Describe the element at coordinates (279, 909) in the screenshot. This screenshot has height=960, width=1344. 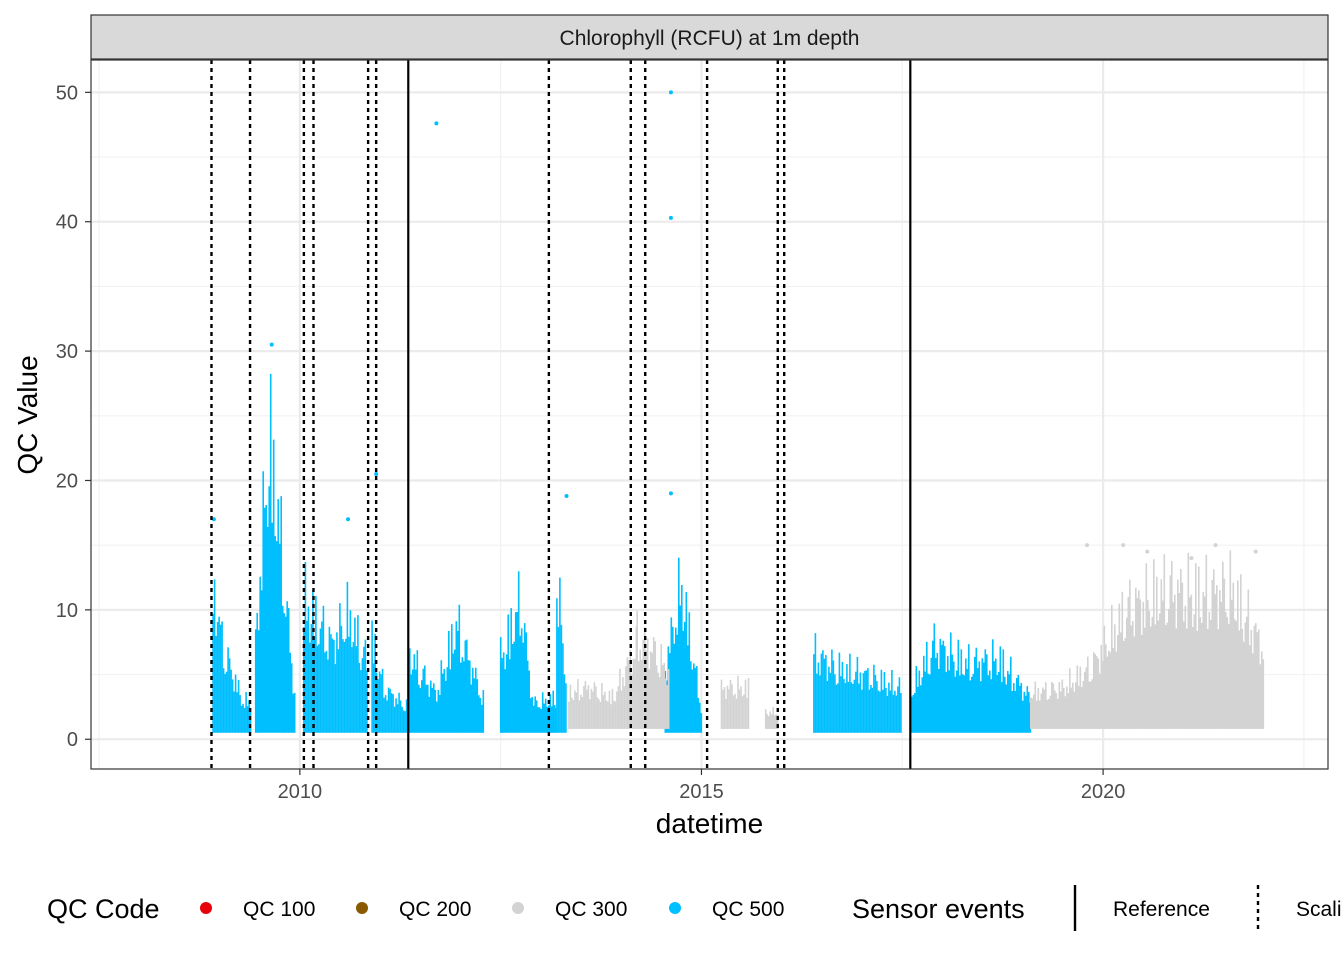
I see `legend-label: QC 100` at that location.